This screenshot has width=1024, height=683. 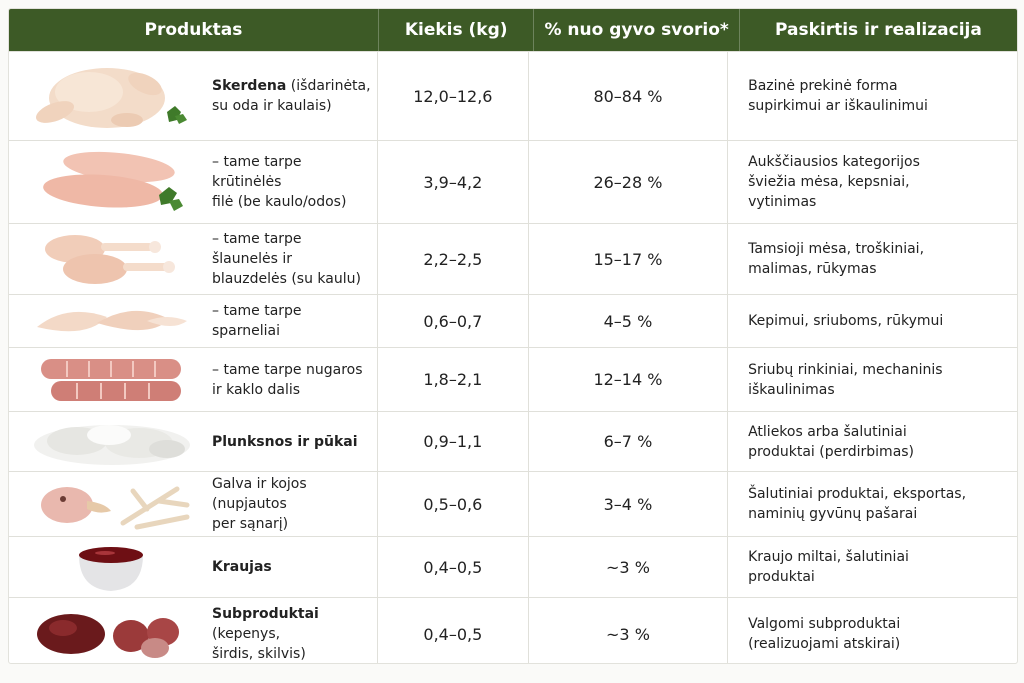 What do you see at coordinates (265, 614) in the screenshot?
I see `product-name-bold: Subproduktai` at bounding box center [265, 614].